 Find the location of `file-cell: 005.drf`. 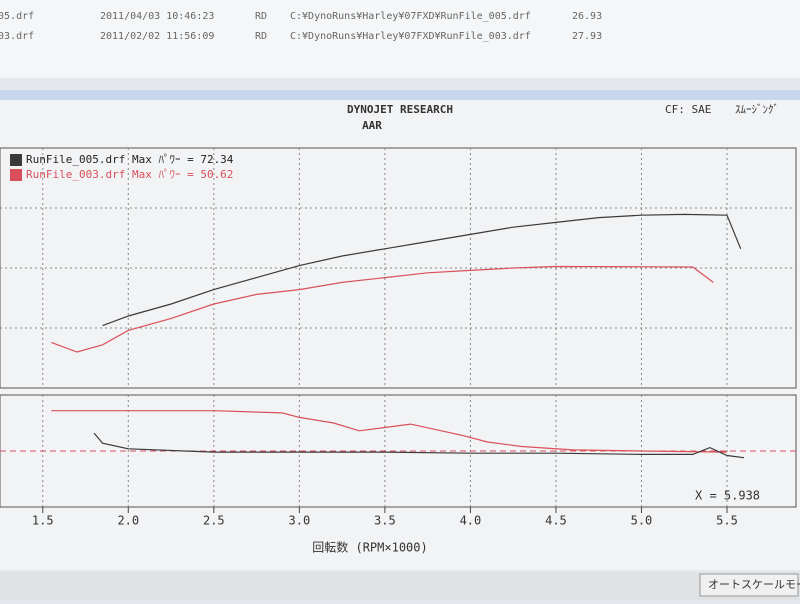

file-cell: 005.drf is located at coordinates (17, 16).